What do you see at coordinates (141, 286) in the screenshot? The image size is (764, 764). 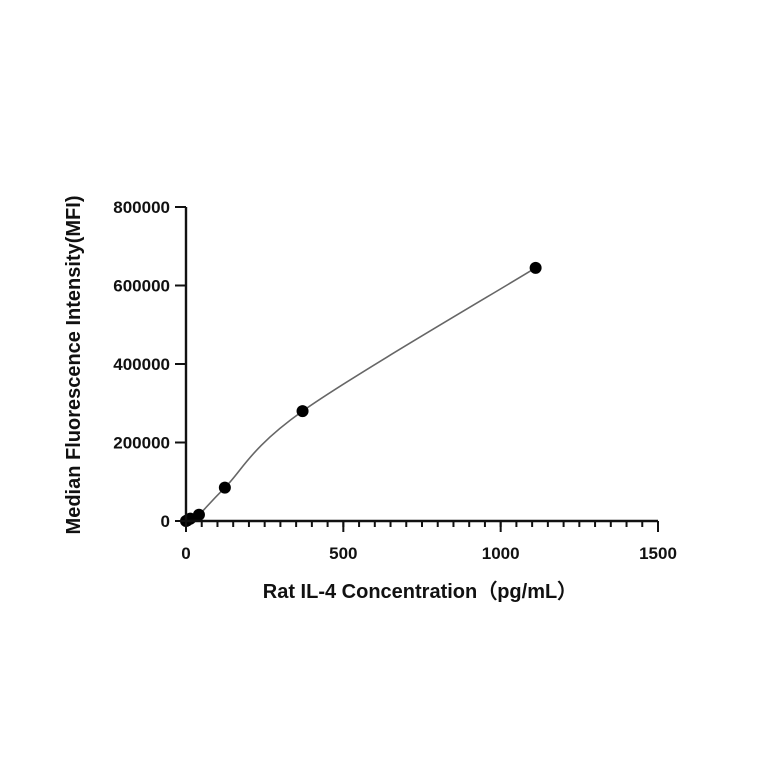 I see `y-tick-label: 600000` at bounding box center [141, 286].